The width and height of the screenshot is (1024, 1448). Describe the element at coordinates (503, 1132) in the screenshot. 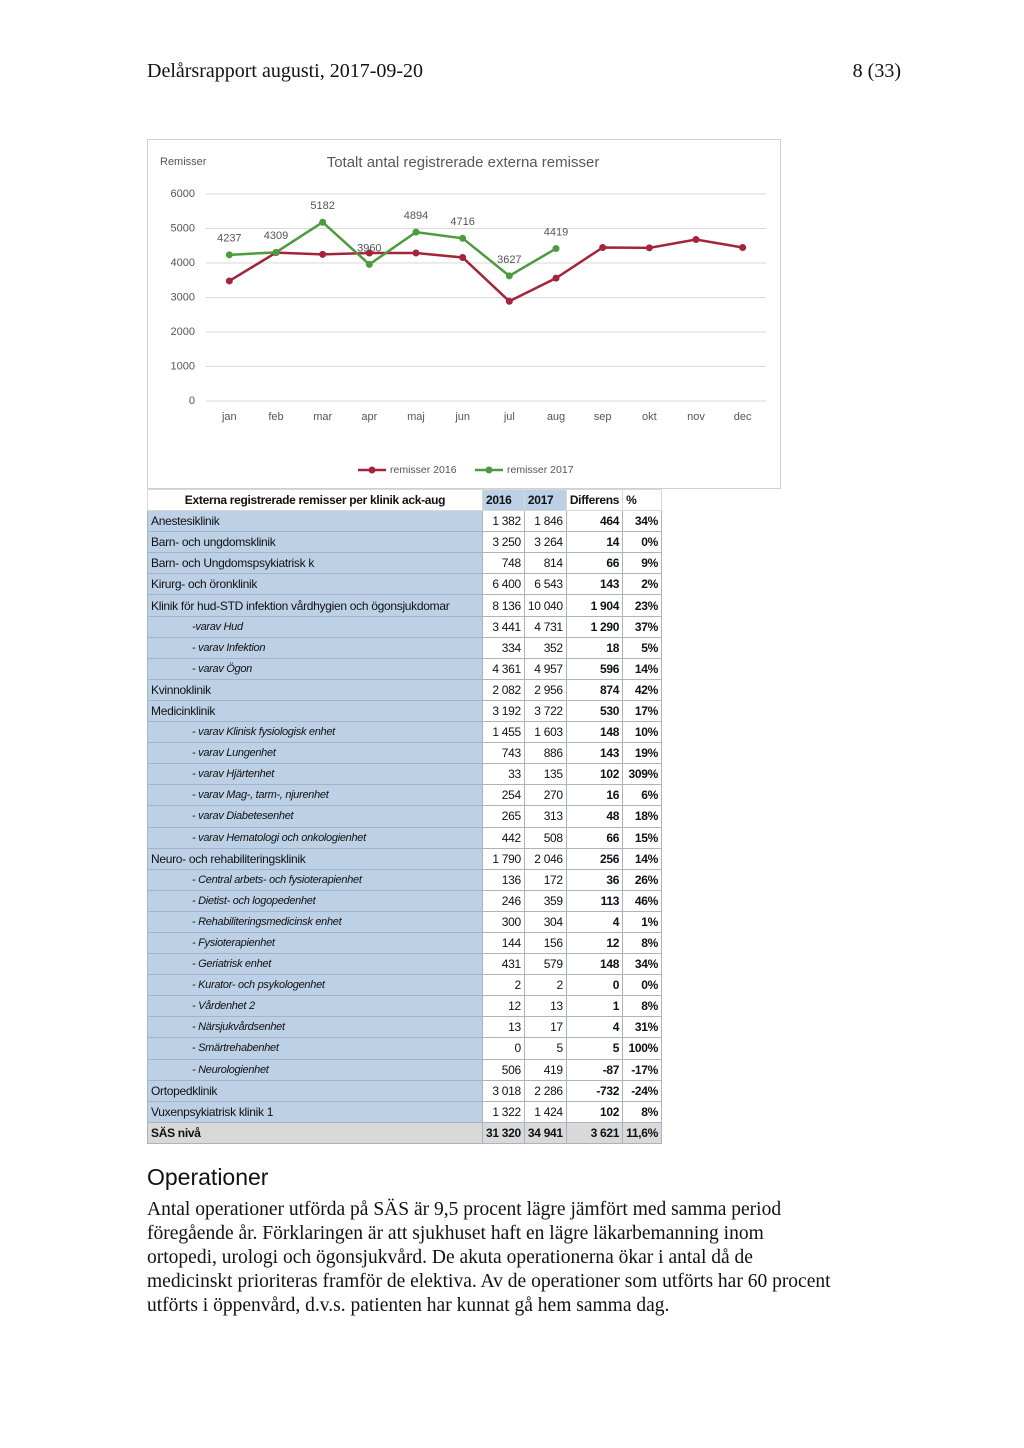

I see `cell: 31 320` at that location.